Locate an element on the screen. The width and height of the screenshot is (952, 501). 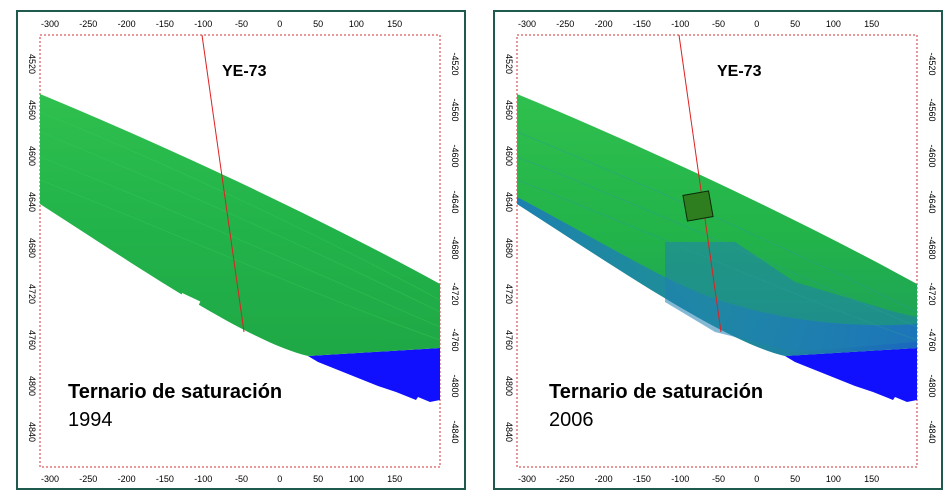
completion-marker is located at coordinates (698, 206).